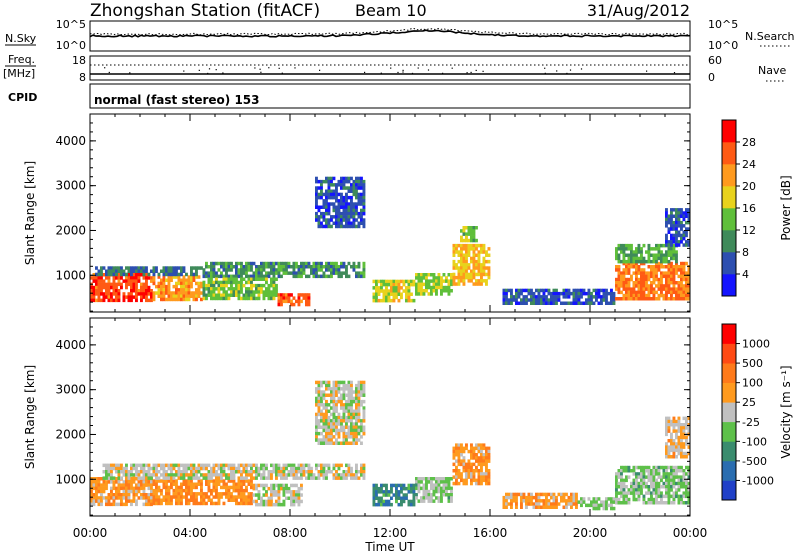  I want to click on date-label: 31/Aug/2012, so click(638, 10).